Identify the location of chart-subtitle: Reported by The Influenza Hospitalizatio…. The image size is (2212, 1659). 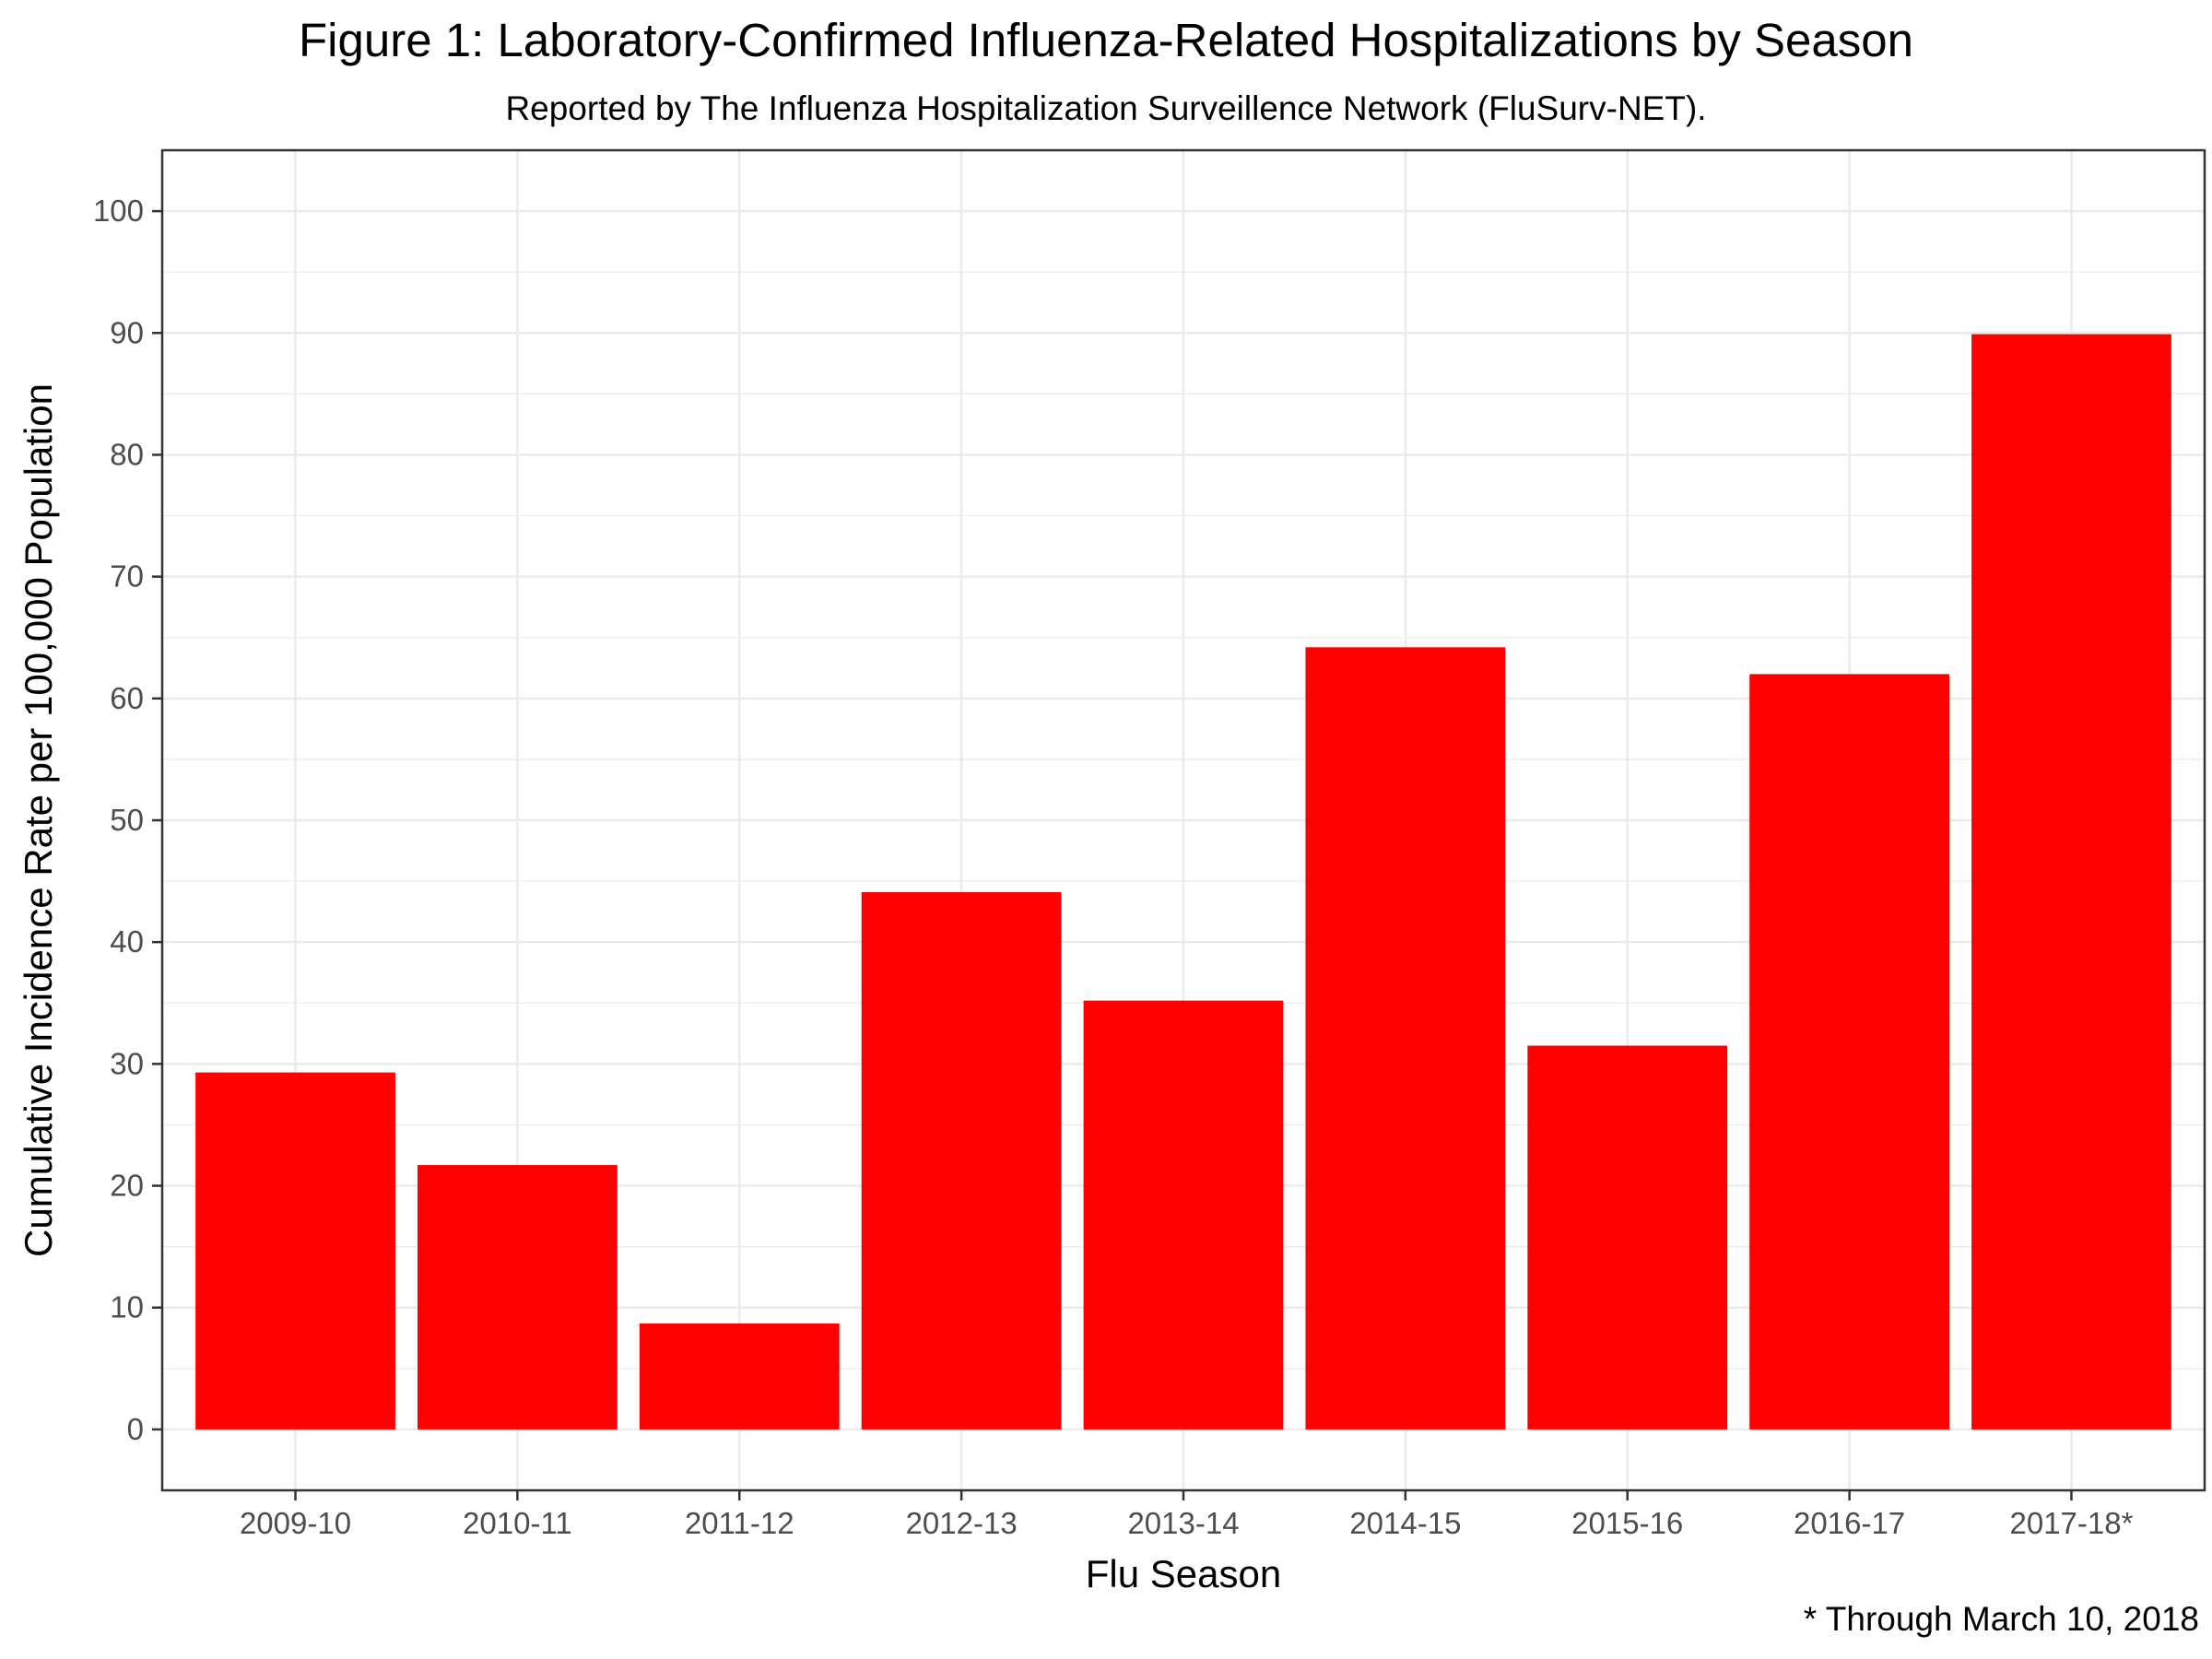
(1106, 108).